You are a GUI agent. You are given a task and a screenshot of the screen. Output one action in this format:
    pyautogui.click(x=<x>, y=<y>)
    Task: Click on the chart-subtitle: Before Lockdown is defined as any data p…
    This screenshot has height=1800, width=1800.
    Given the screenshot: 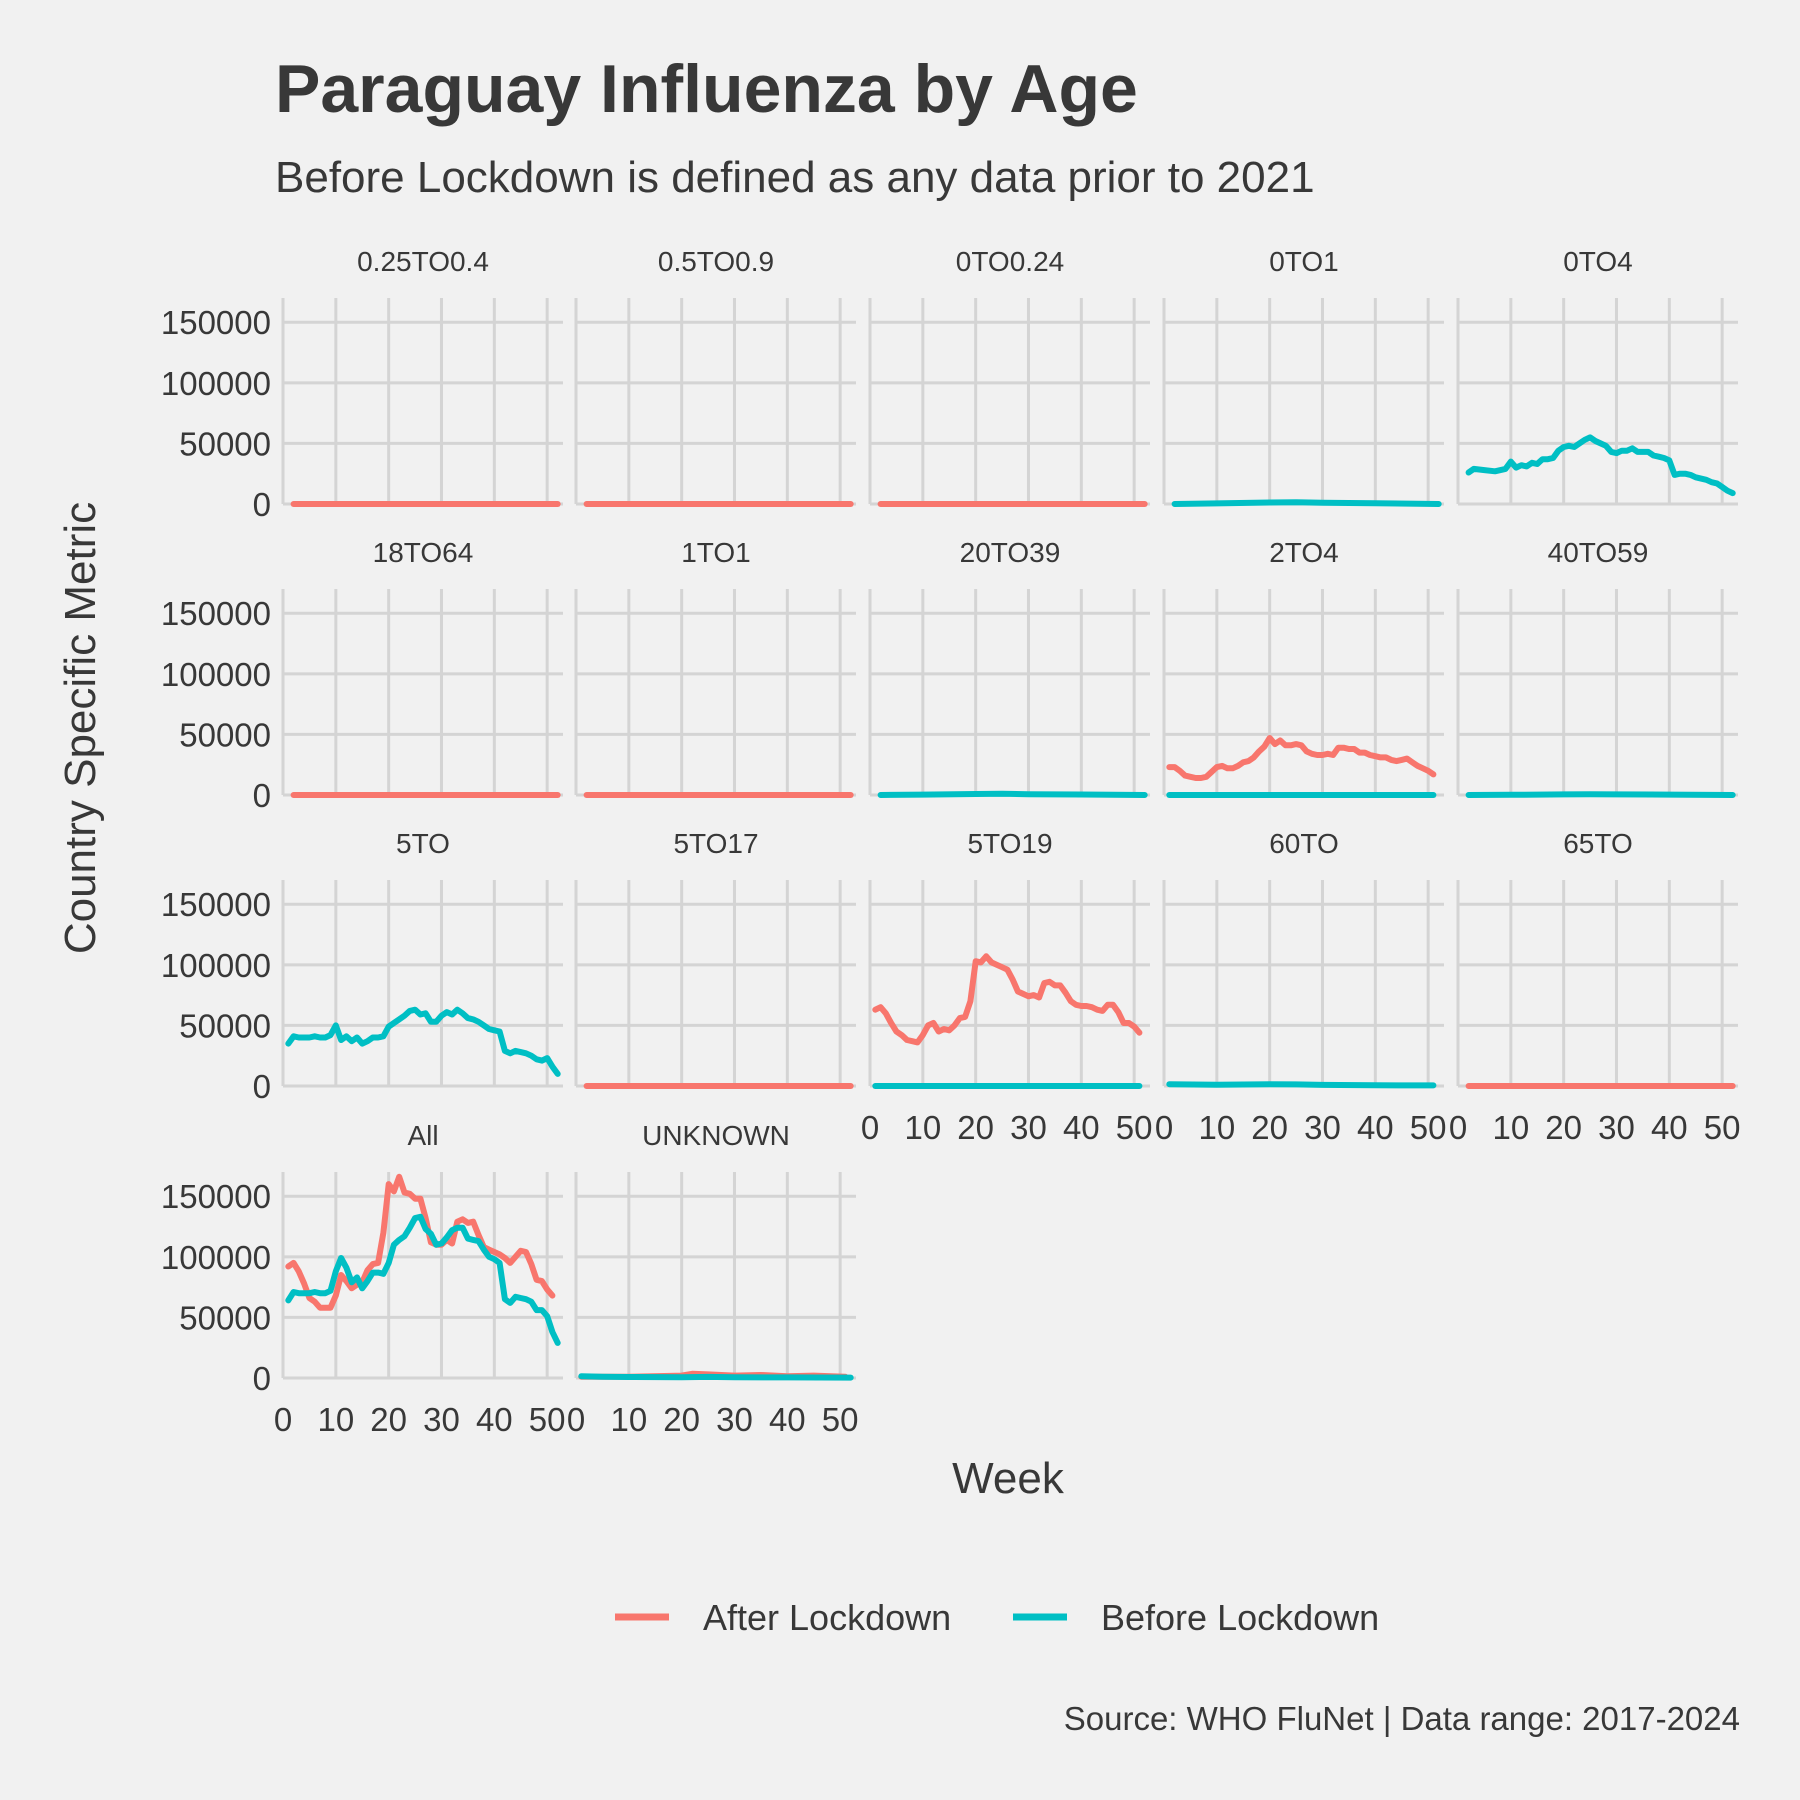 What is the action you would take?
    pyautogui.click(x=795, y=177)
    